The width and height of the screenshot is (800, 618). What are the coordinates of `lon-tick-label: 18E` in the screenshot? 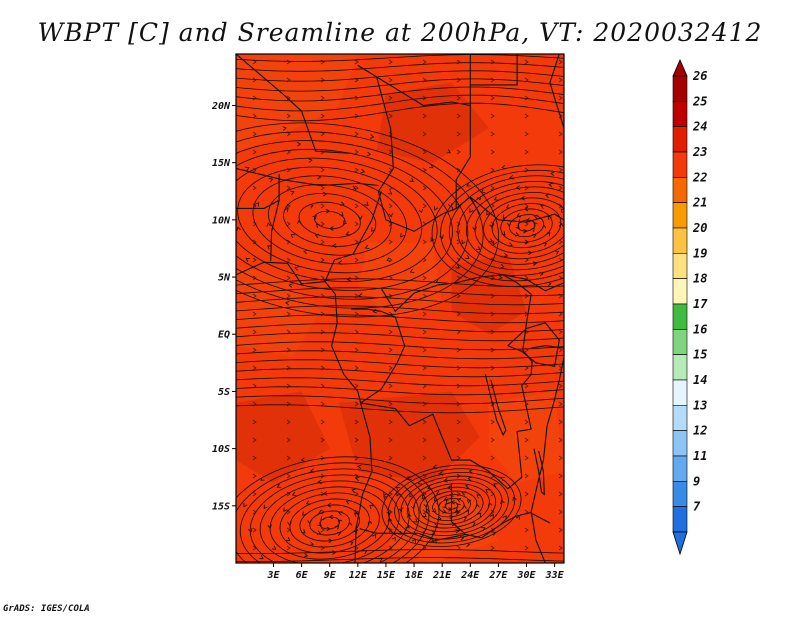 It's located at (414, 575).